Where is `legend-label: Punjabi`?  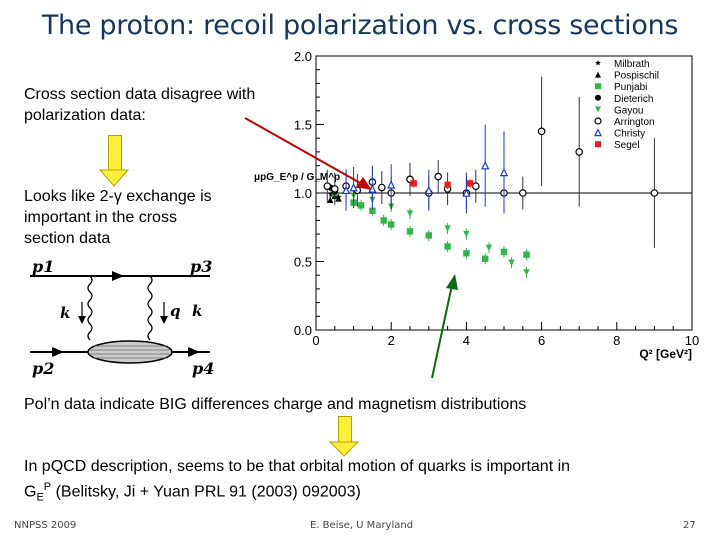 legend-label: Punjabi is located at coordinates (630, 87).